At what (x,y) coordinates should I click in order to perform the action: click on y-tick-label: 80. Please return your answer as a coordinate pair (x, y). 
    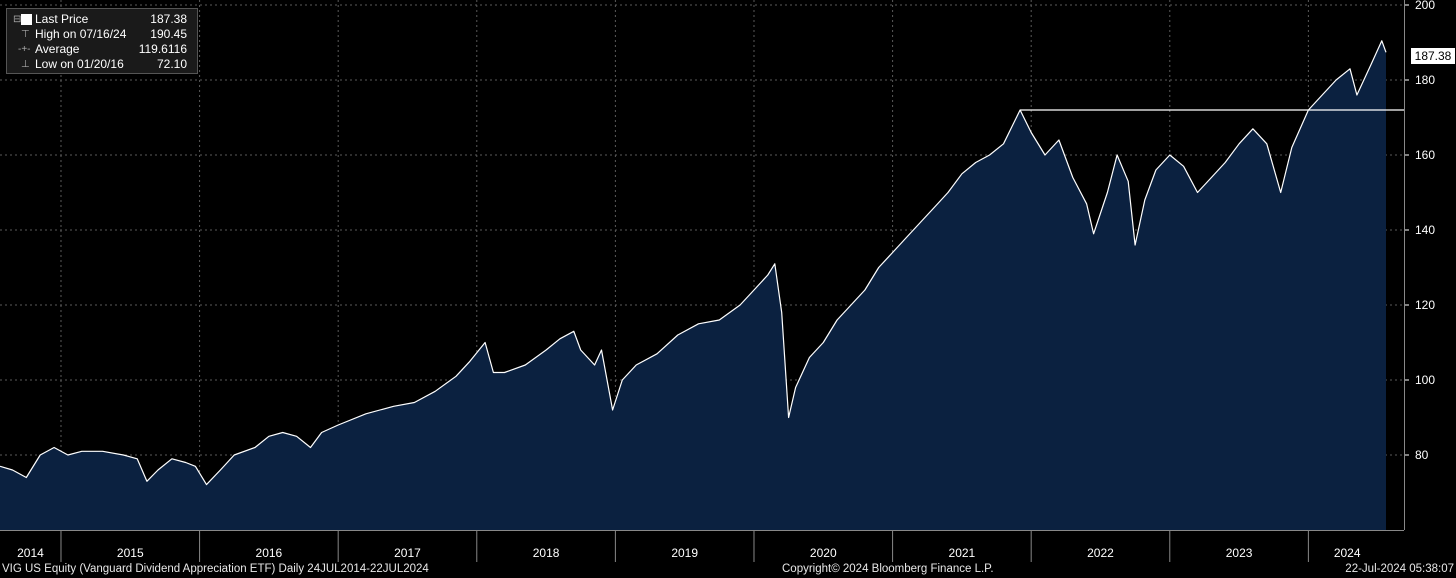
    Looking at the image, I should click on (1422, 455).